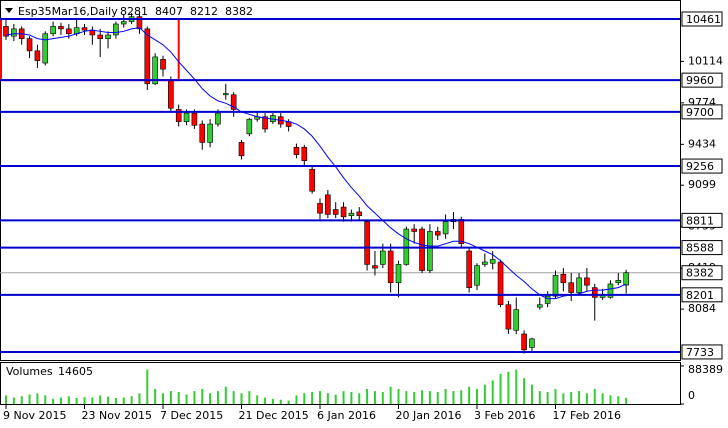  Describe the element at coordinates (134, 11) in the screenshot. I see `ohlc-open: 8281` at that location.